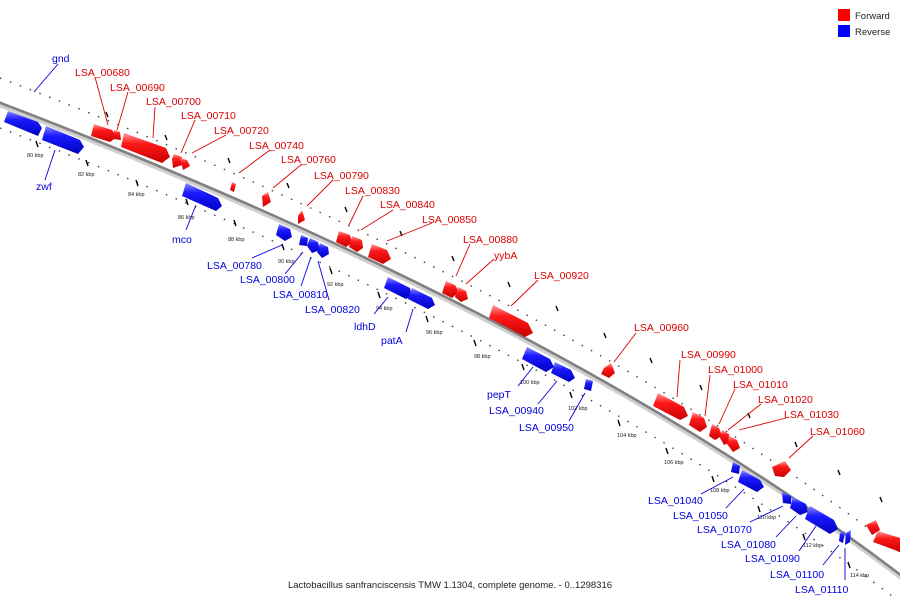  I want to click on scale-tick: 94 kbp, so click(384, 301).